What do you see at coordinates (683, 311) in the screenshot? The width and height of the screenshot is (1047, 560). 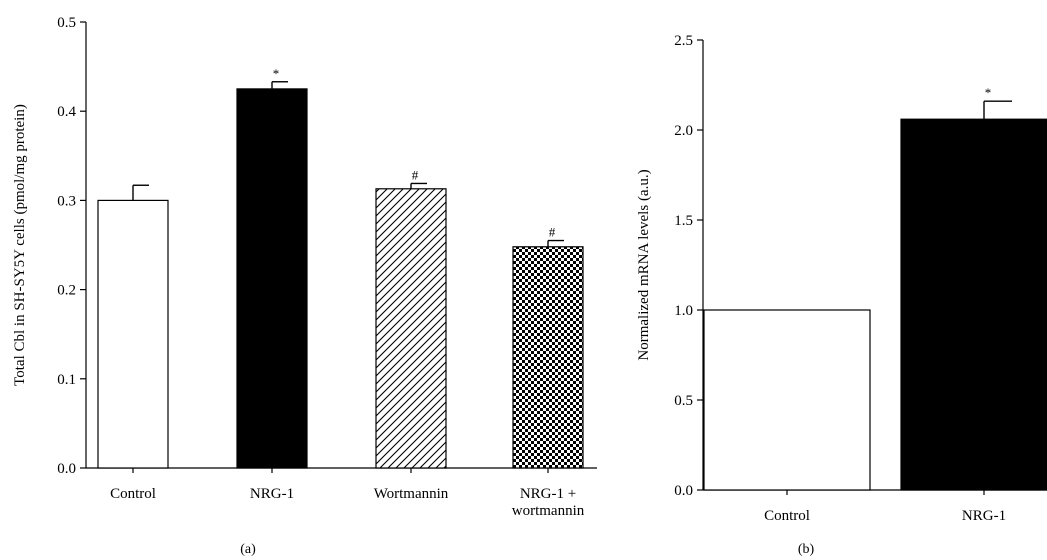 I see `y-tick-label: 1.0` at bounding box center [683, 311].